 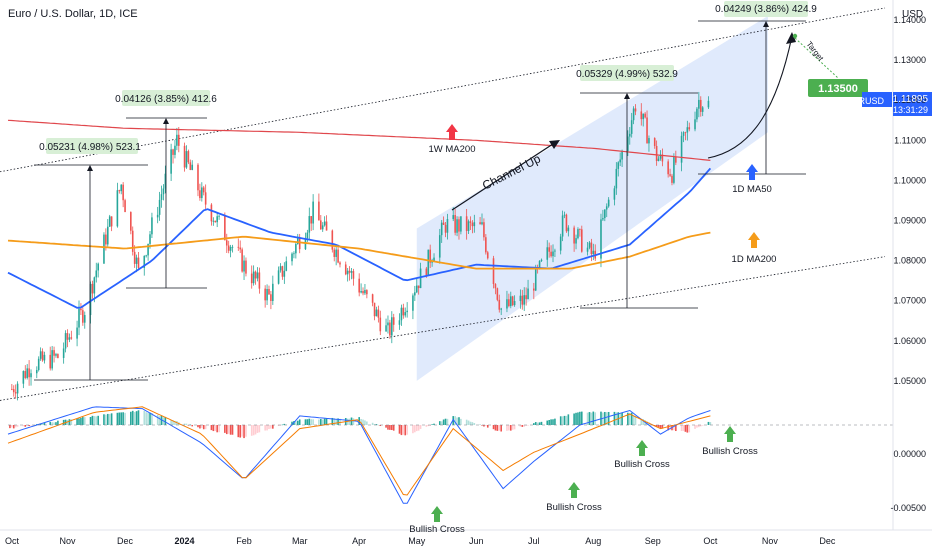 What do you see at coordinates (770, 541) in the screenshot?
I see `time-tick-label: Nov` at bounding box center [770, 541].